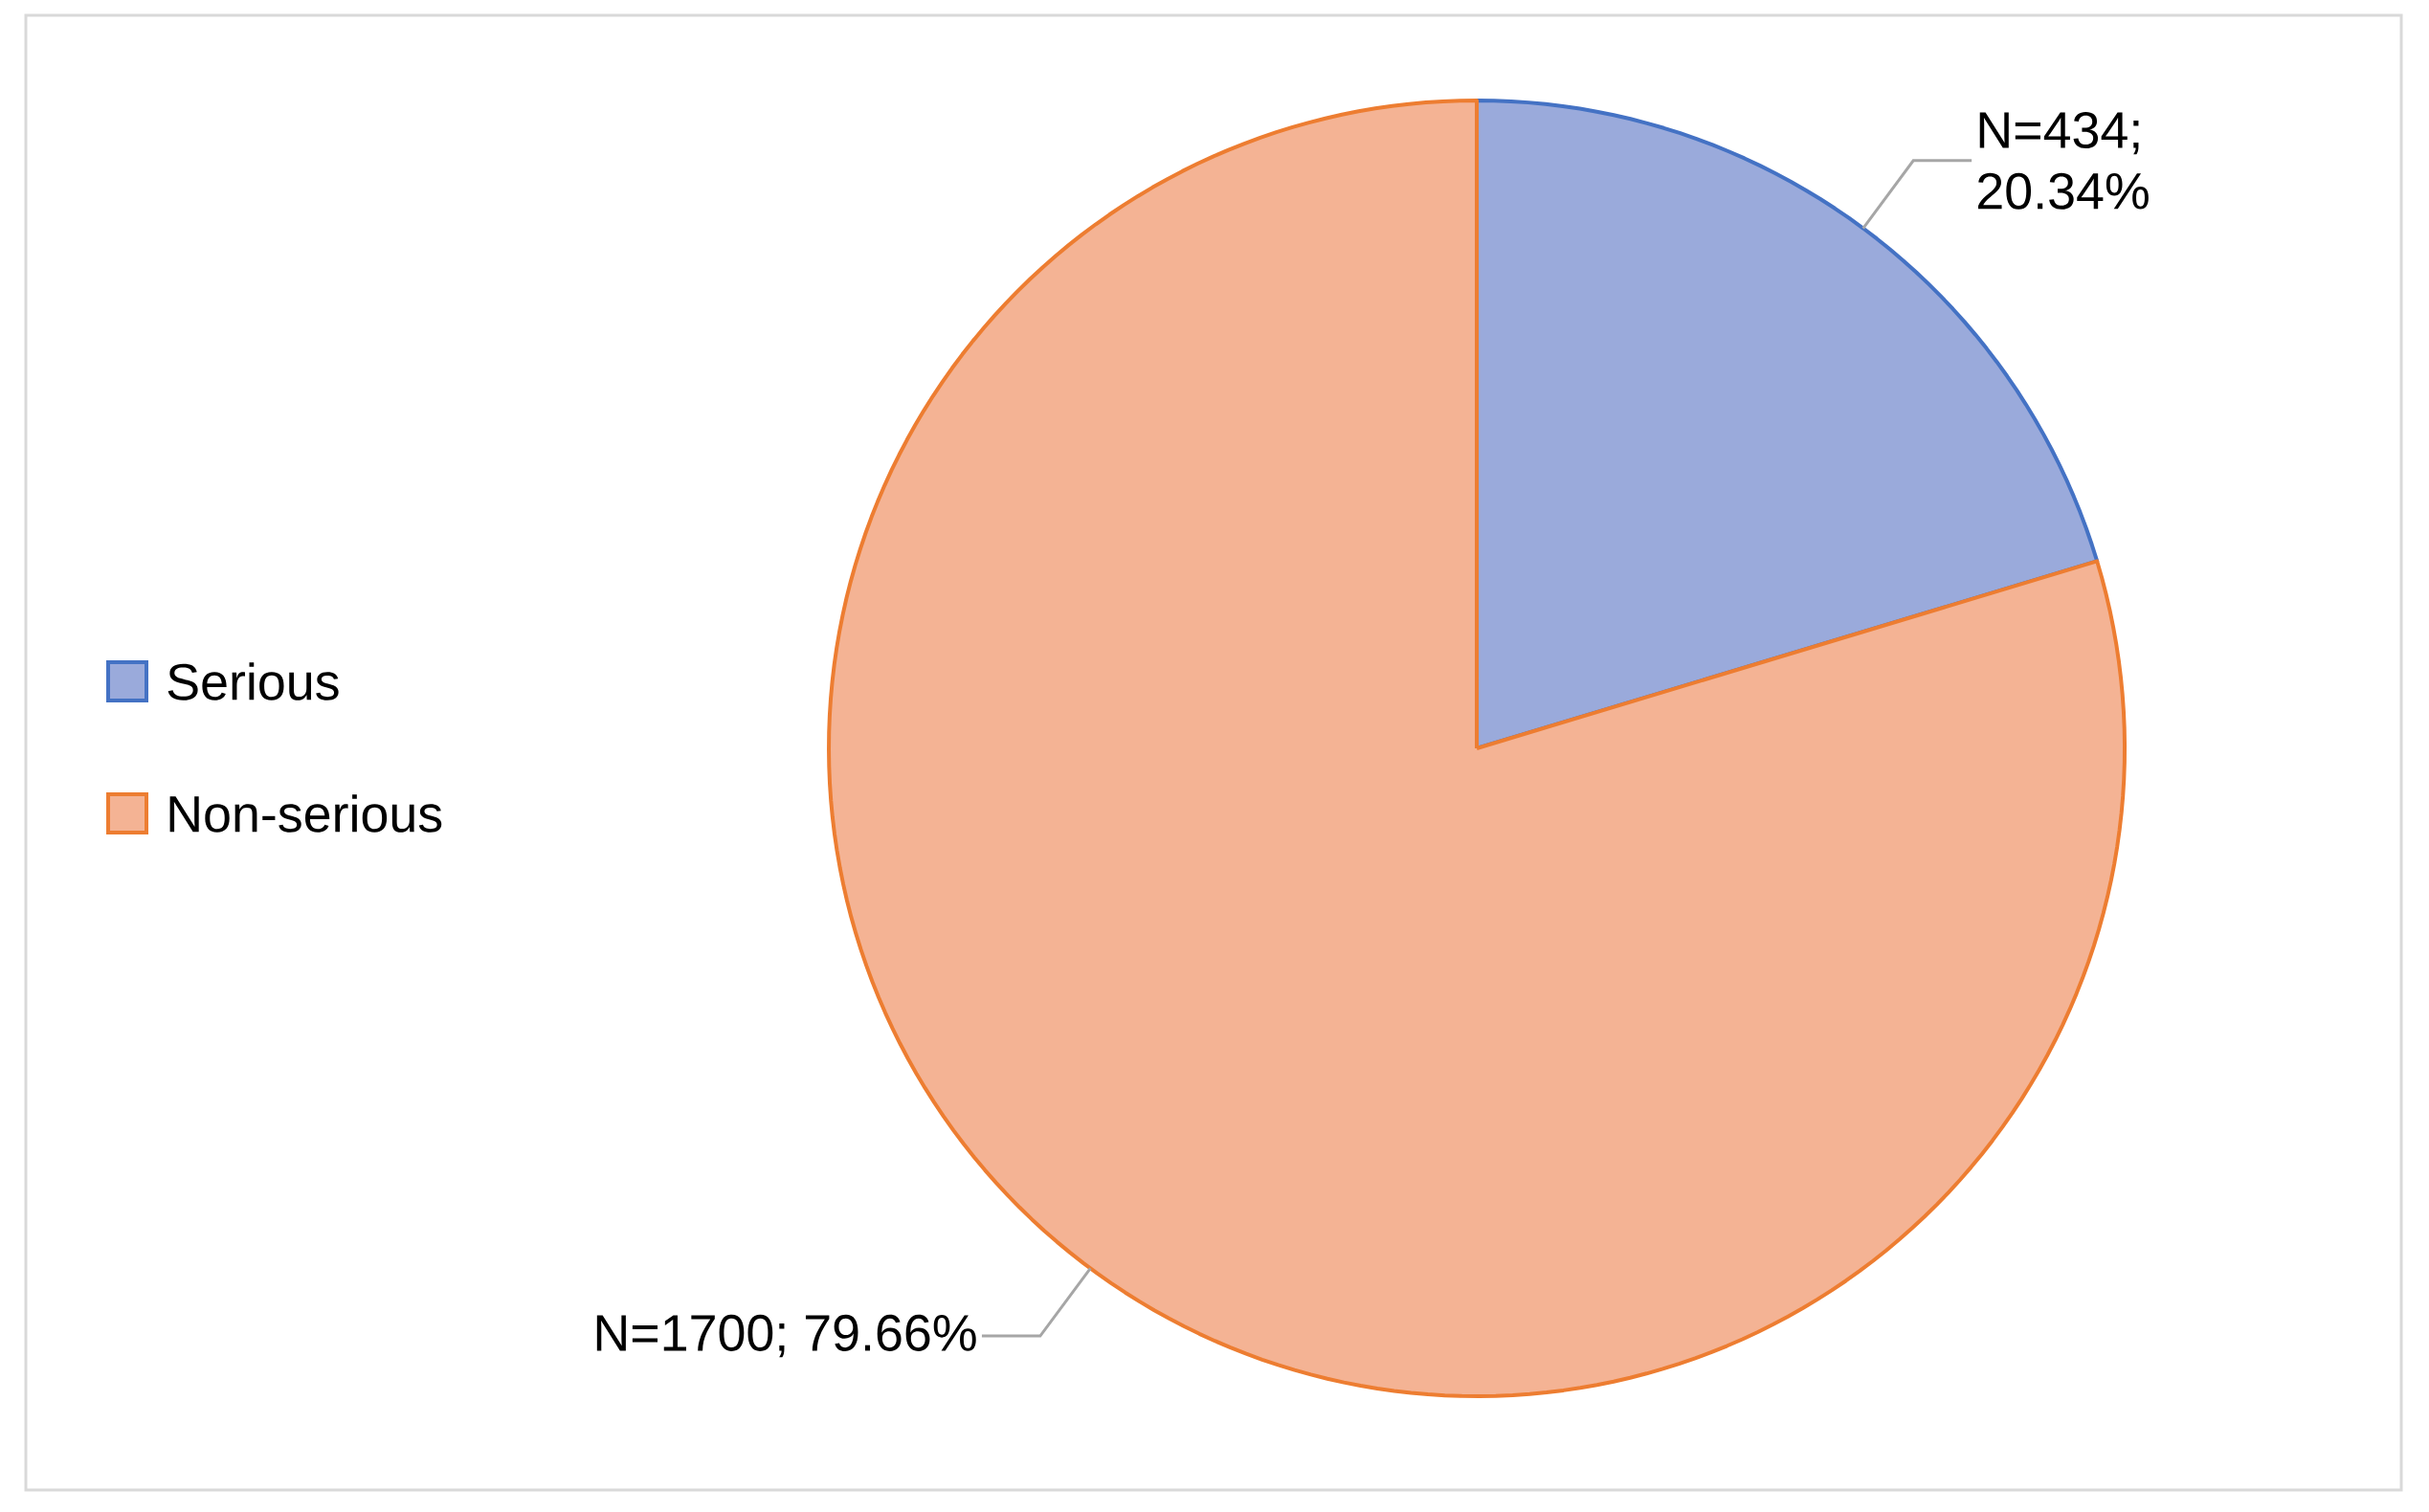  I want to click on data-label: N=1700; 79.66%, so click(786, 1336).